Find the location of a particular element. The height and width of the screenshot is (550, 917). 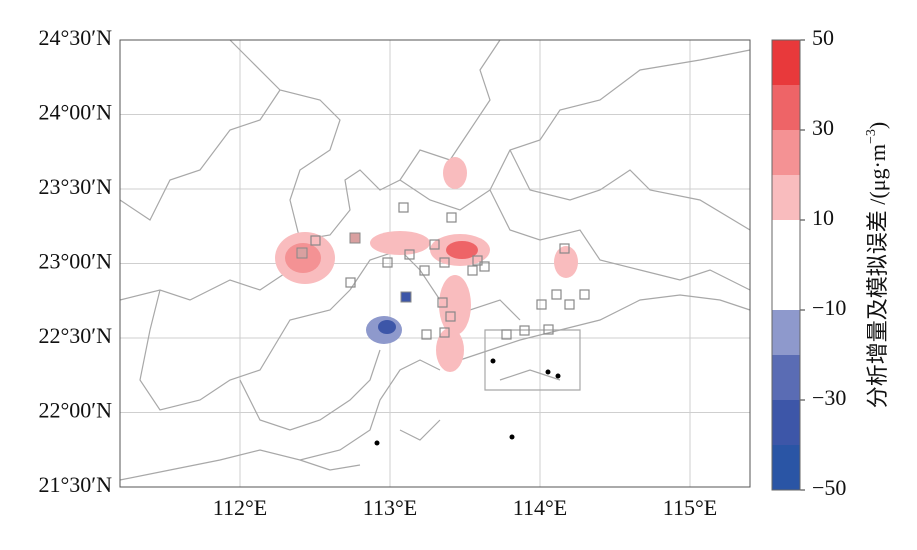

y-tick-label: 21°30′N is located at coordinates (76, 484).